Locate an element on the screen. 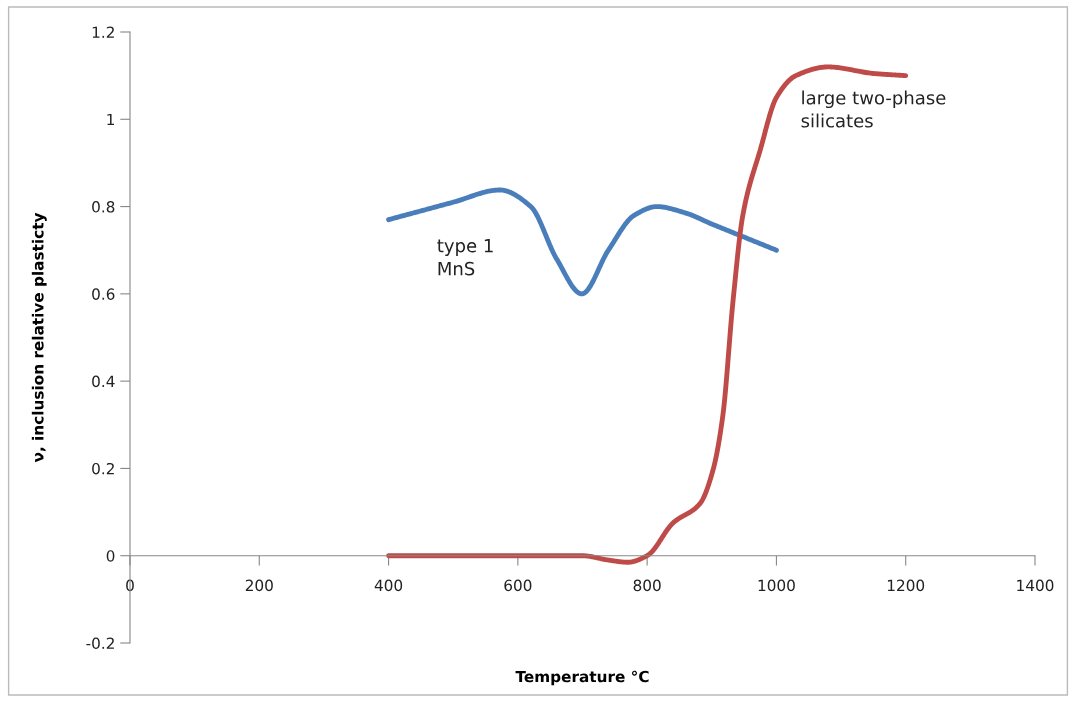 The image size is (1076, 702). x-tick-label: 1200 is located at coordinates (906, 585).